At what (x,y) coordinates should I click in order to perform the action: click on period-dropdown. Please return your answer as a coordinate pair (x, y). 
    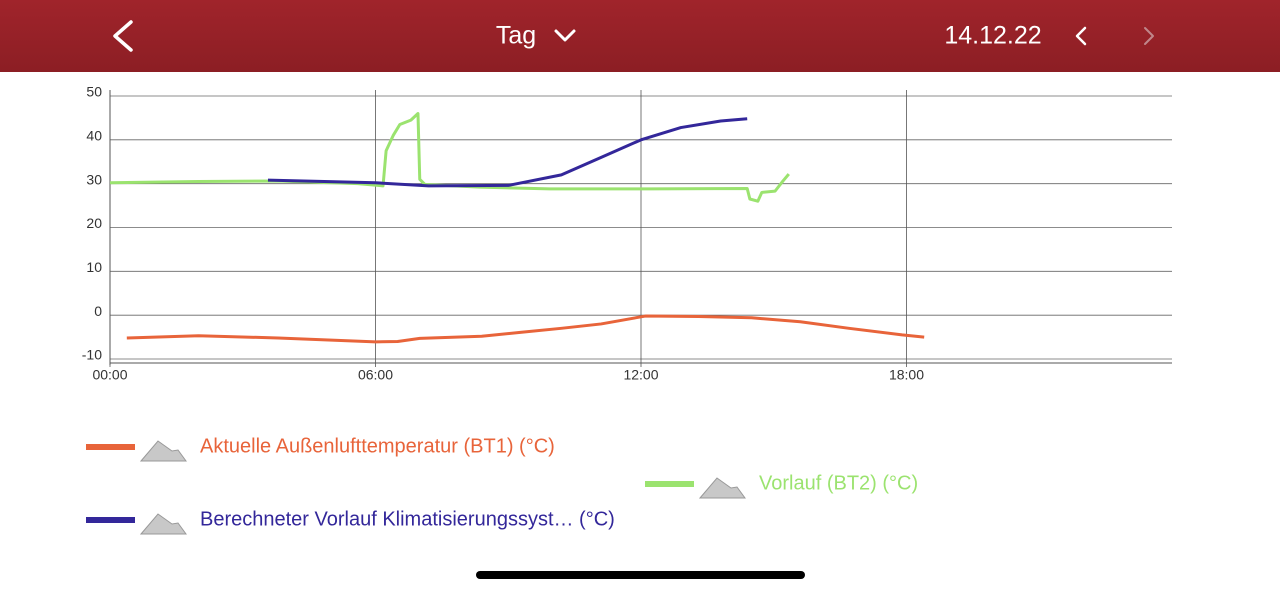
    Looking at the image, I should click on (565, 35).